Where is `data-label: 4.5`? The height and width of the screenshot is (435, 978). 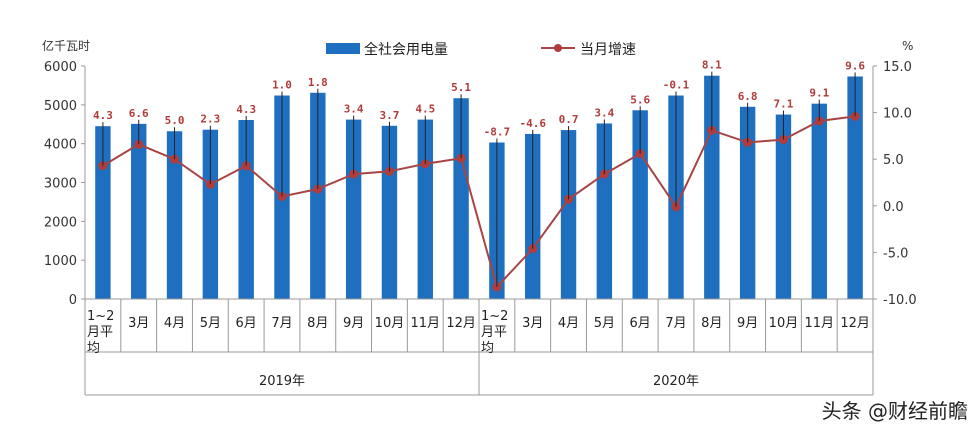
data-label: 4.5 is located at coordinates (425, 109).